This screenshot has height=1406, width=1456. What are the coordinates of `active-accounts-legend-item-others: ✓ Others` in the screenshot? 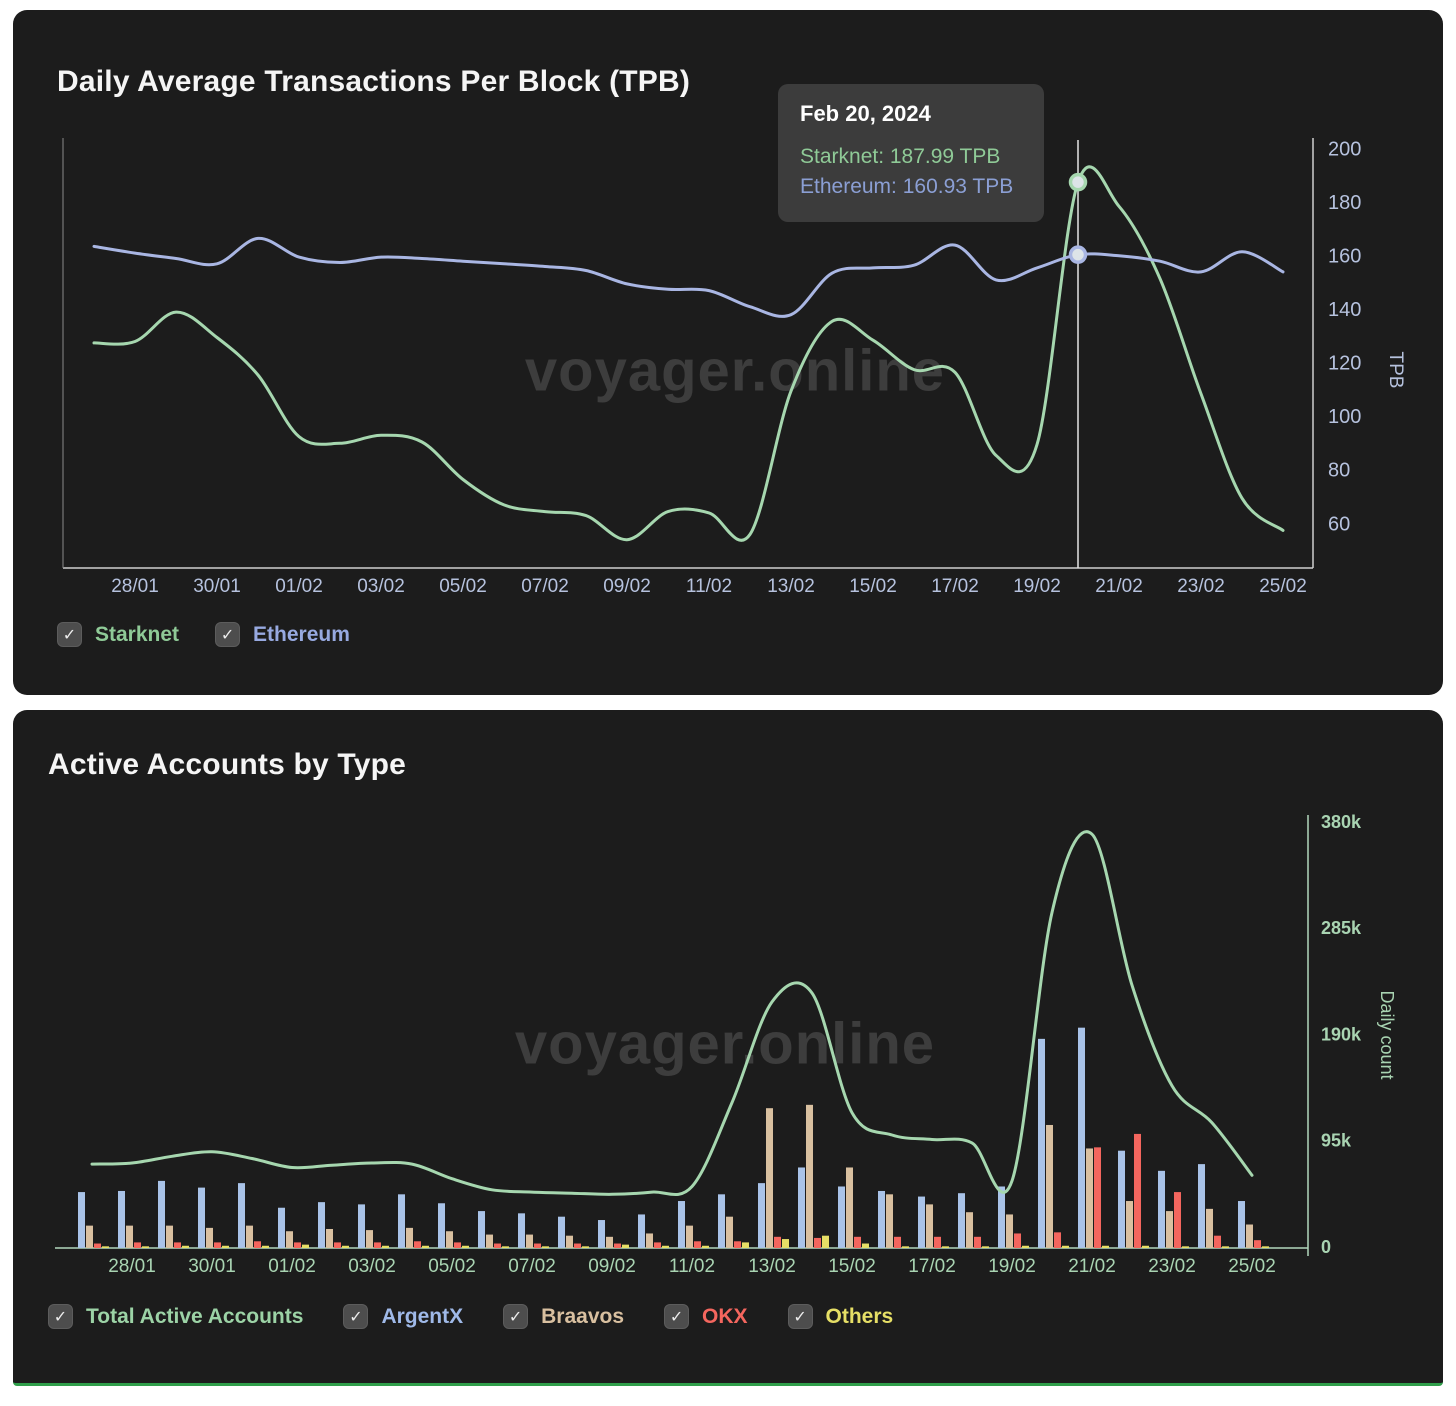 It's located at (840, 1316).